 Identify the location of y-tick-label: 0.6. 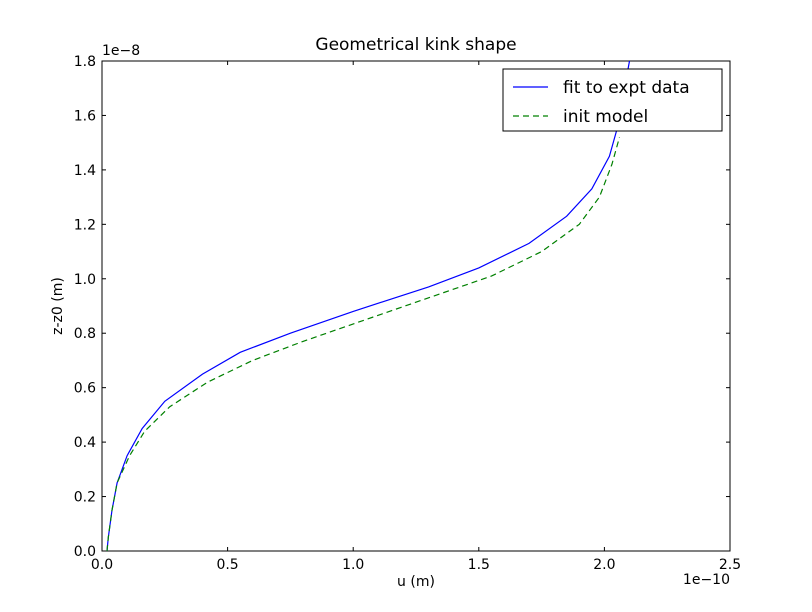
(85, 389).